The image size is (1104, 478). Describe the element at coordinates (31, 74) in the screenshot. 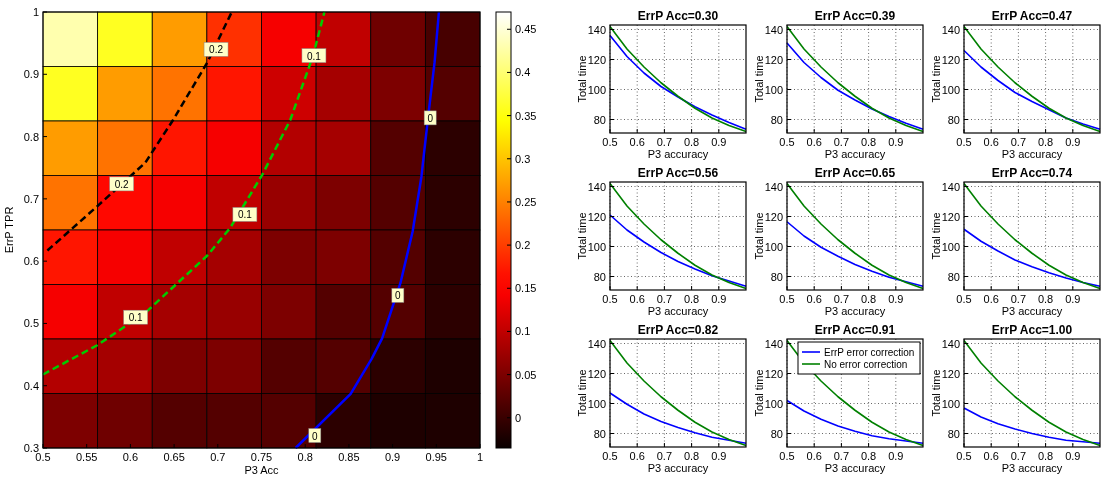

I see `y-tick-label: 0.9` at that location.